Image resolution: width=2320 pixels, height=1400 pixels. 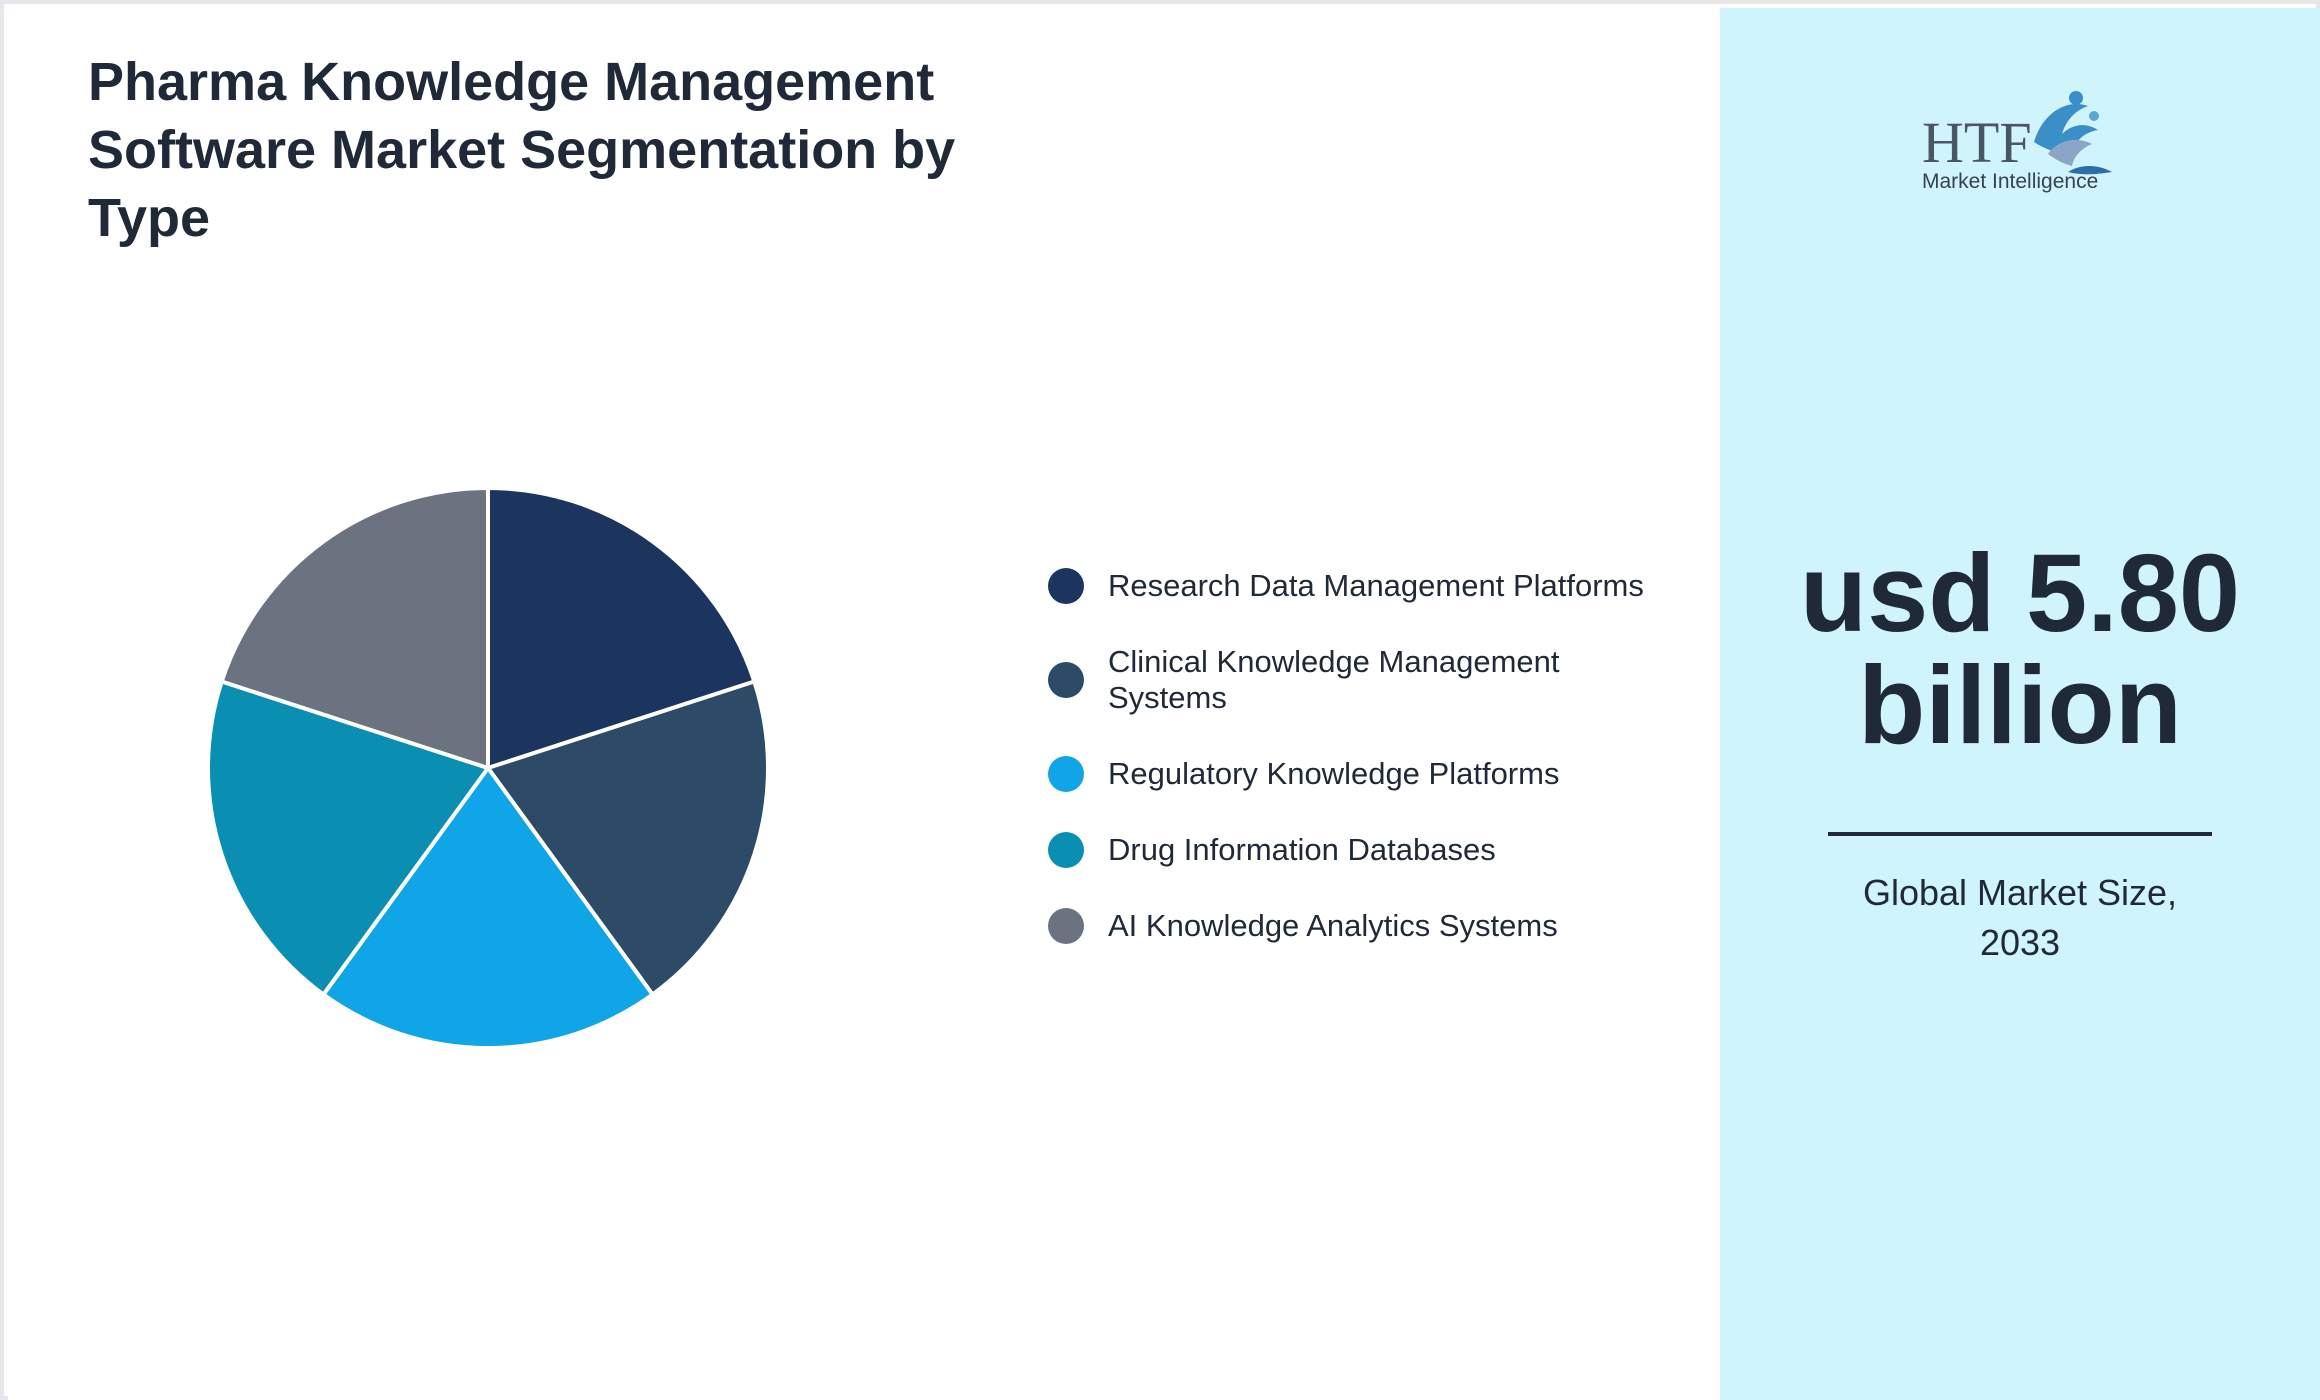 I want to click on caption-year: 2033, so click(x=2020, y=942).